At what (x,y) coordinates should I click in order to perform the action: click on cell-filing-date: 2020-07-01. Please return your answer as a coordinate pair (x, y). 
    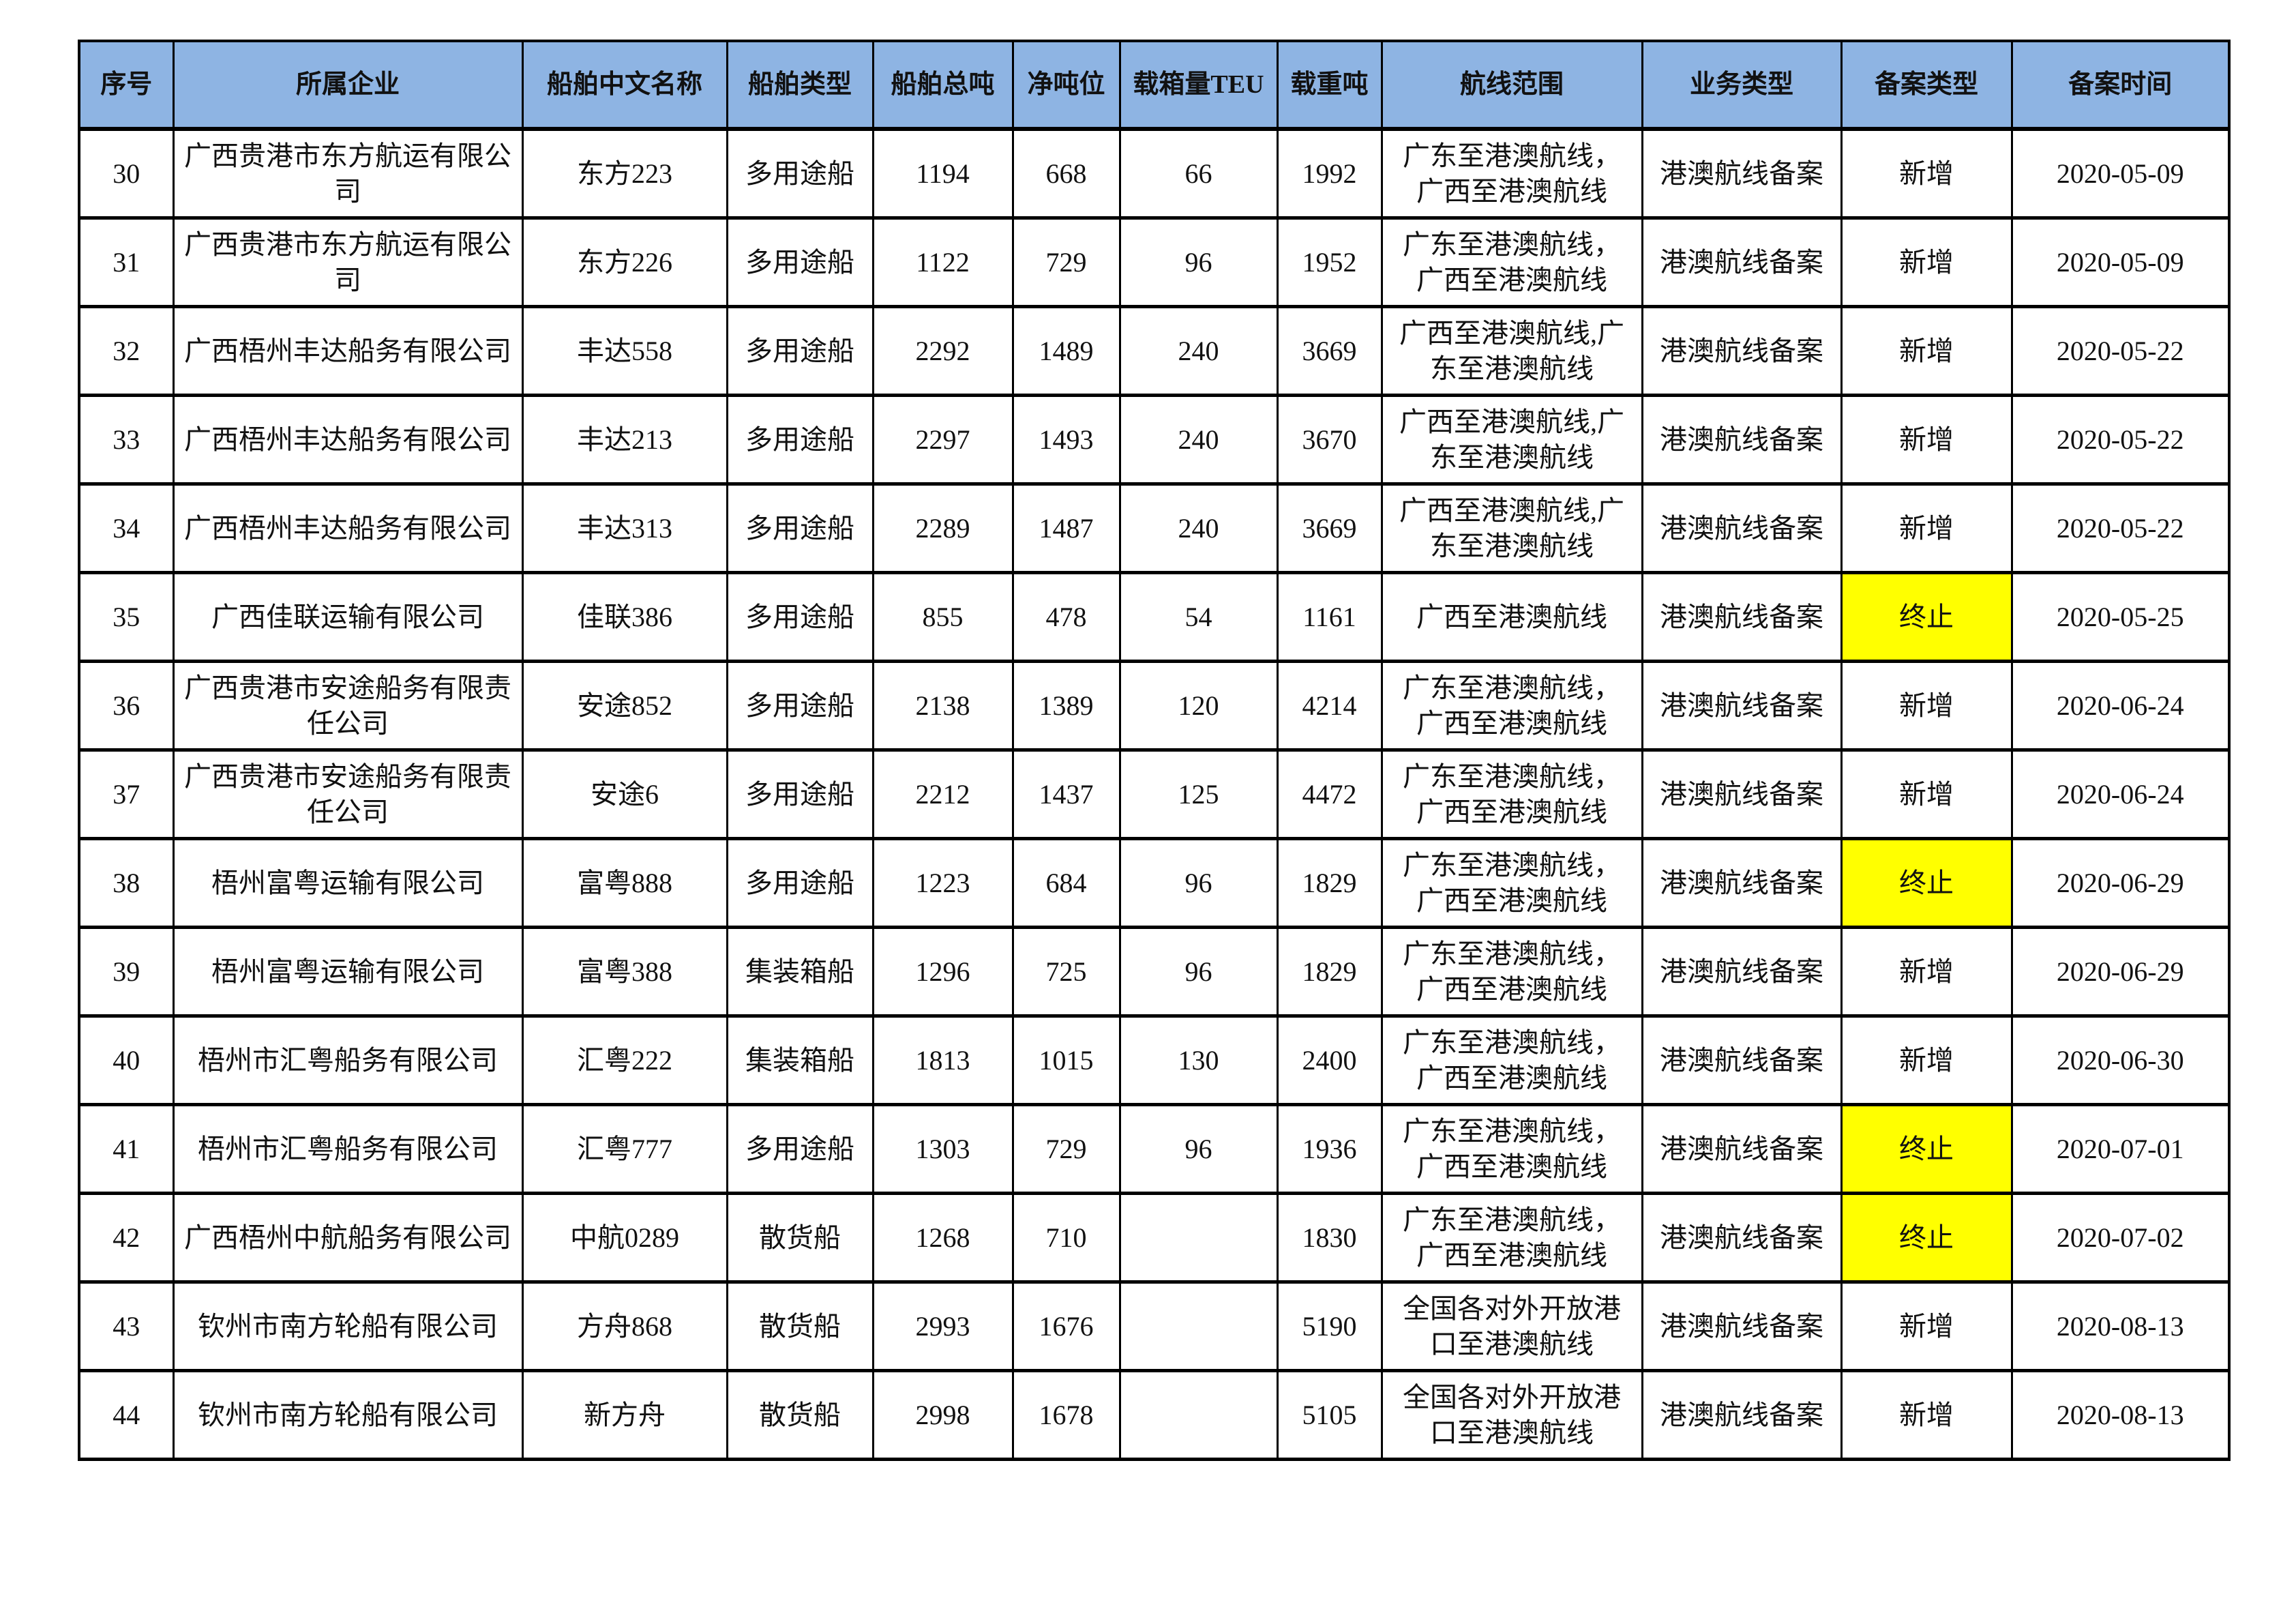
    Looking at the image, I should click on (2121, 1149).